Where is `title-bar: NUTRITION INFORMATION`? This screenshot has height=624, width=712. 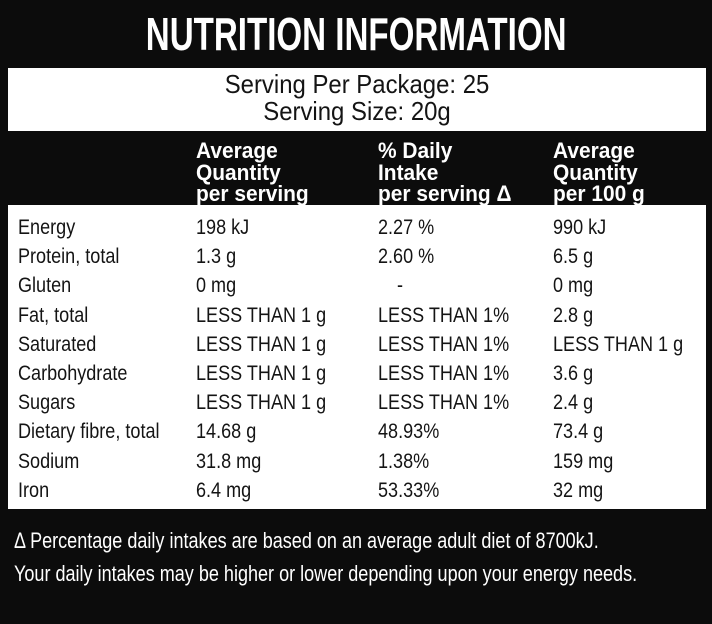
title-bar: NUTRITION INFORMATION is located at coordinates (356, 33).